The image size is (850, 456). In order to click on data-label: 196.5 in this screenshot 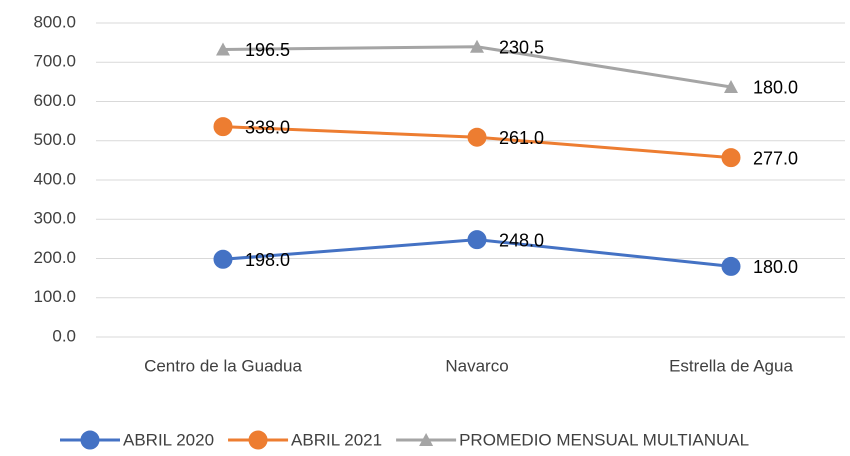, I will do `click(267, 50)`.